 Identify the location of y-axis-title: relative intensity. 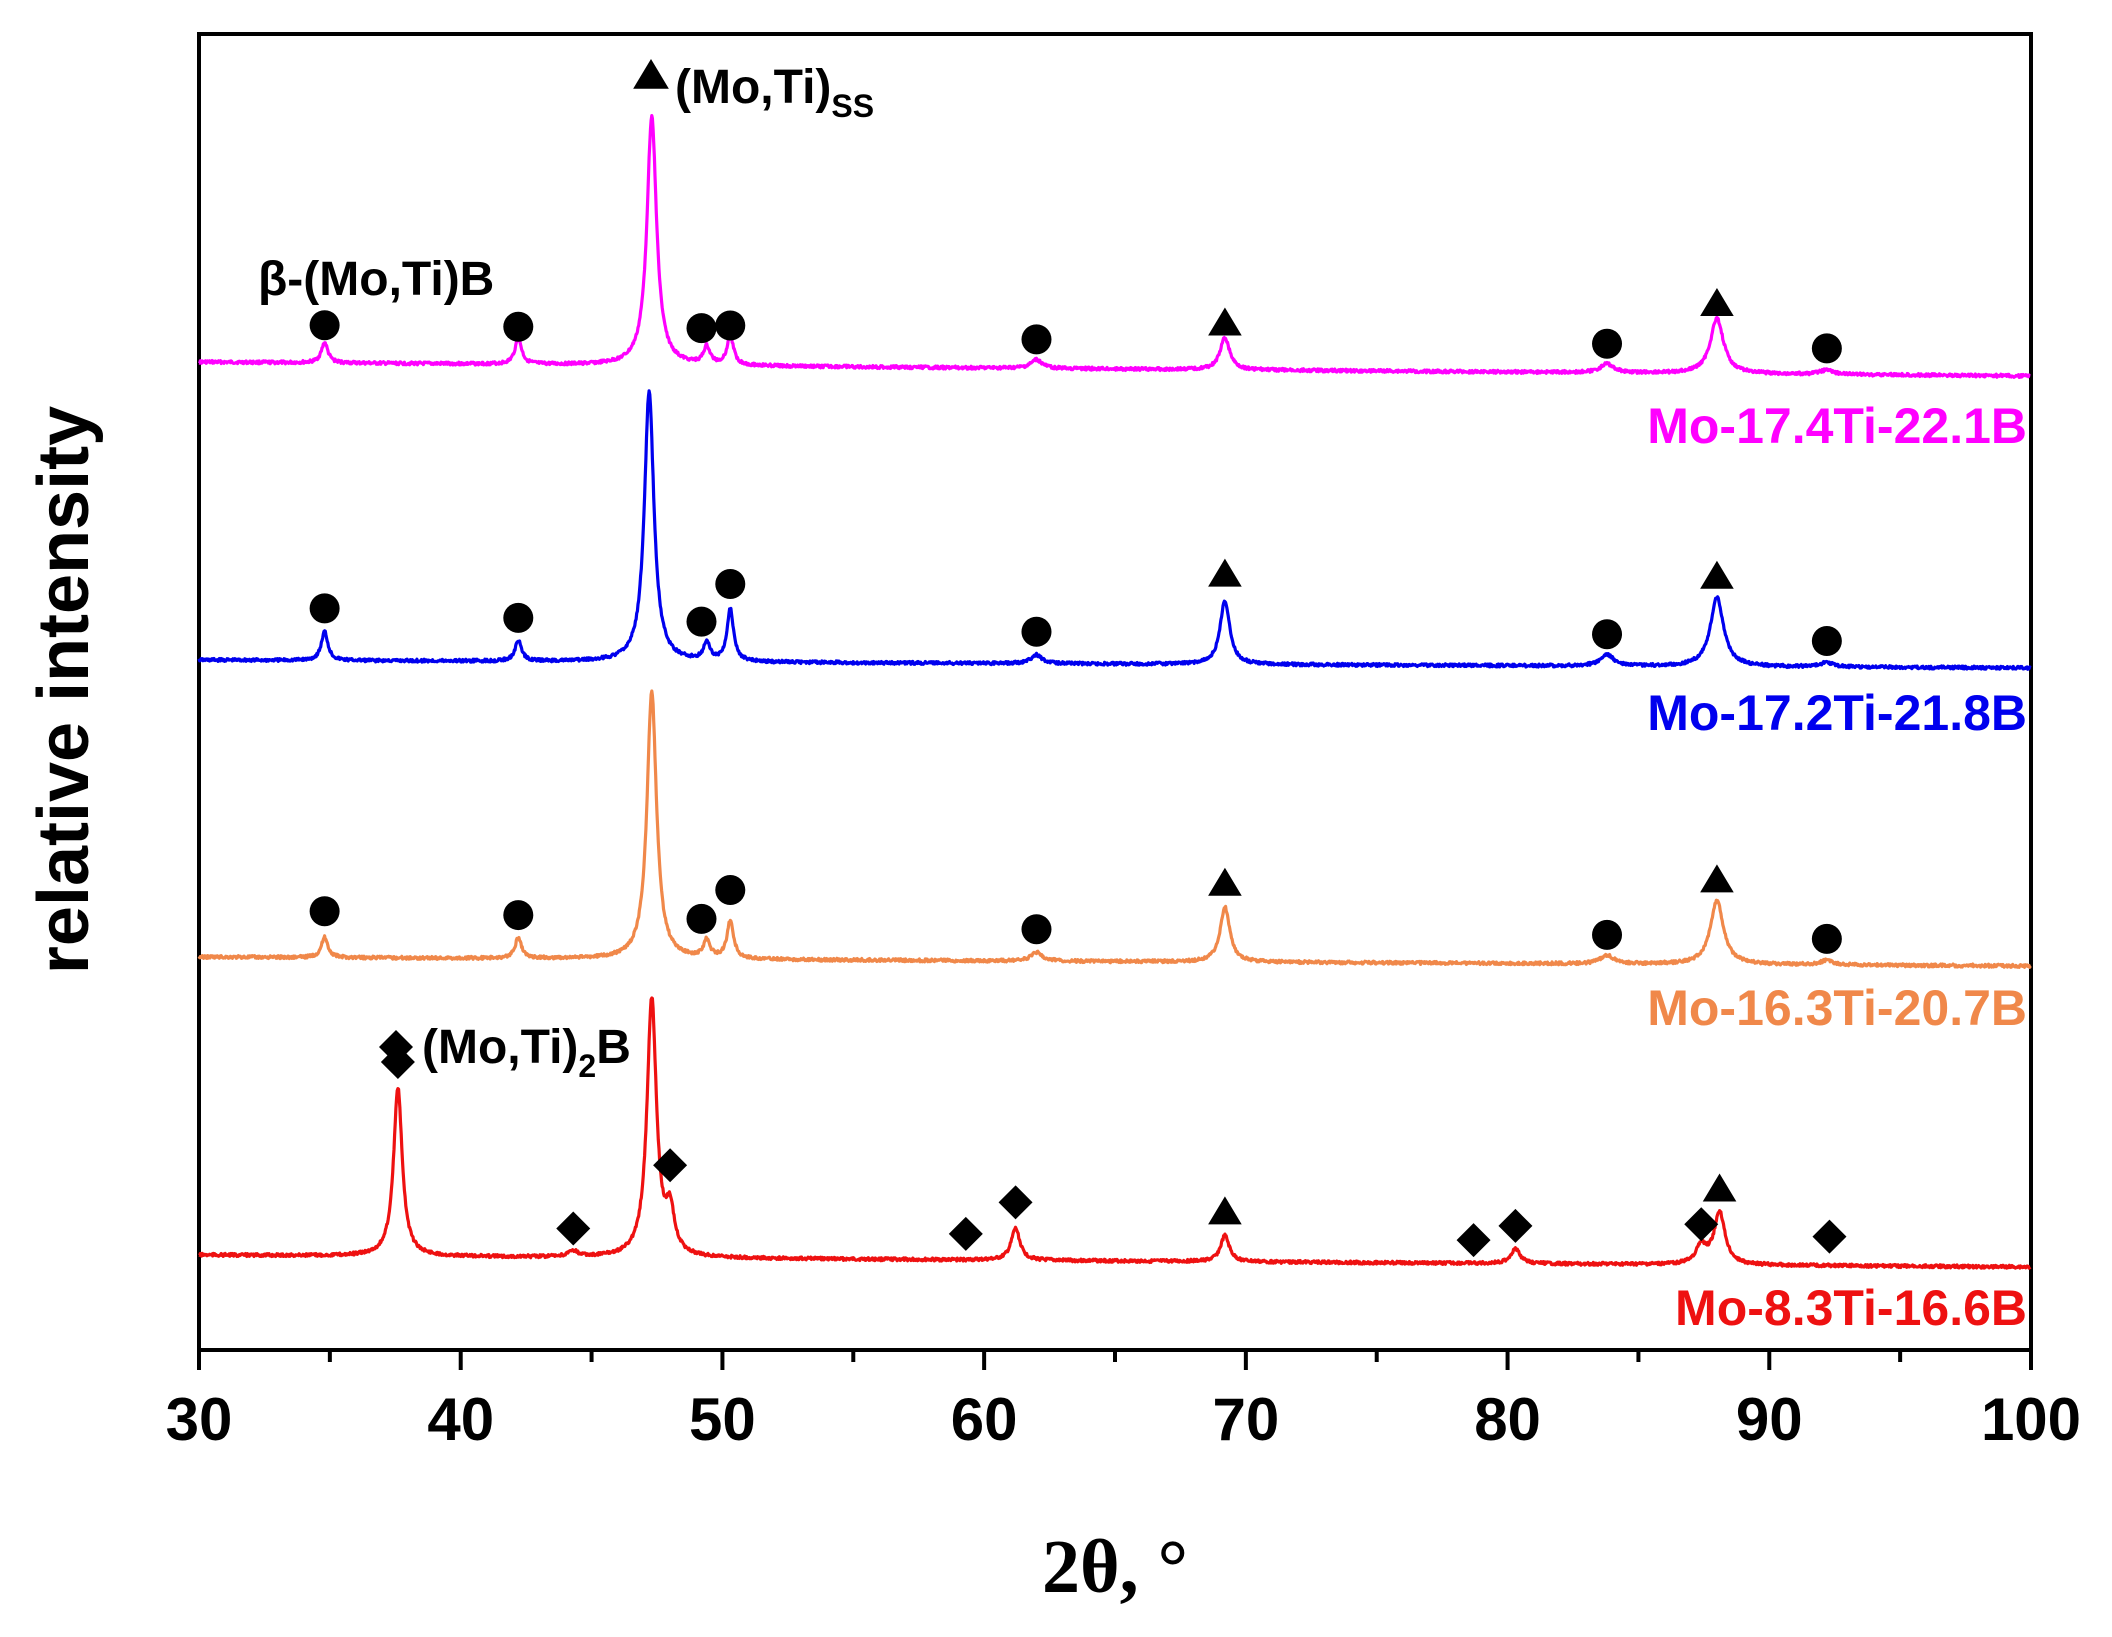
(64, 690).